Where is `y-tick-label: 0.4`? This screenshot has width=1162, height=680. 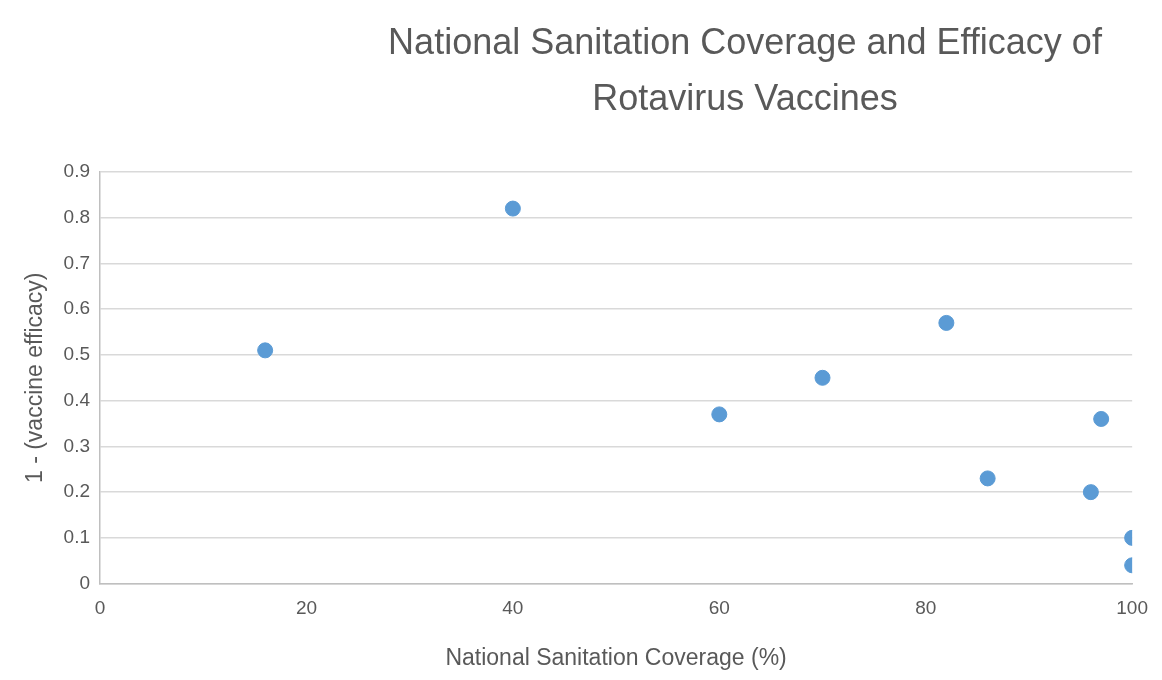
y-tick-label: 0.4 is located at coordinates (77, 399).